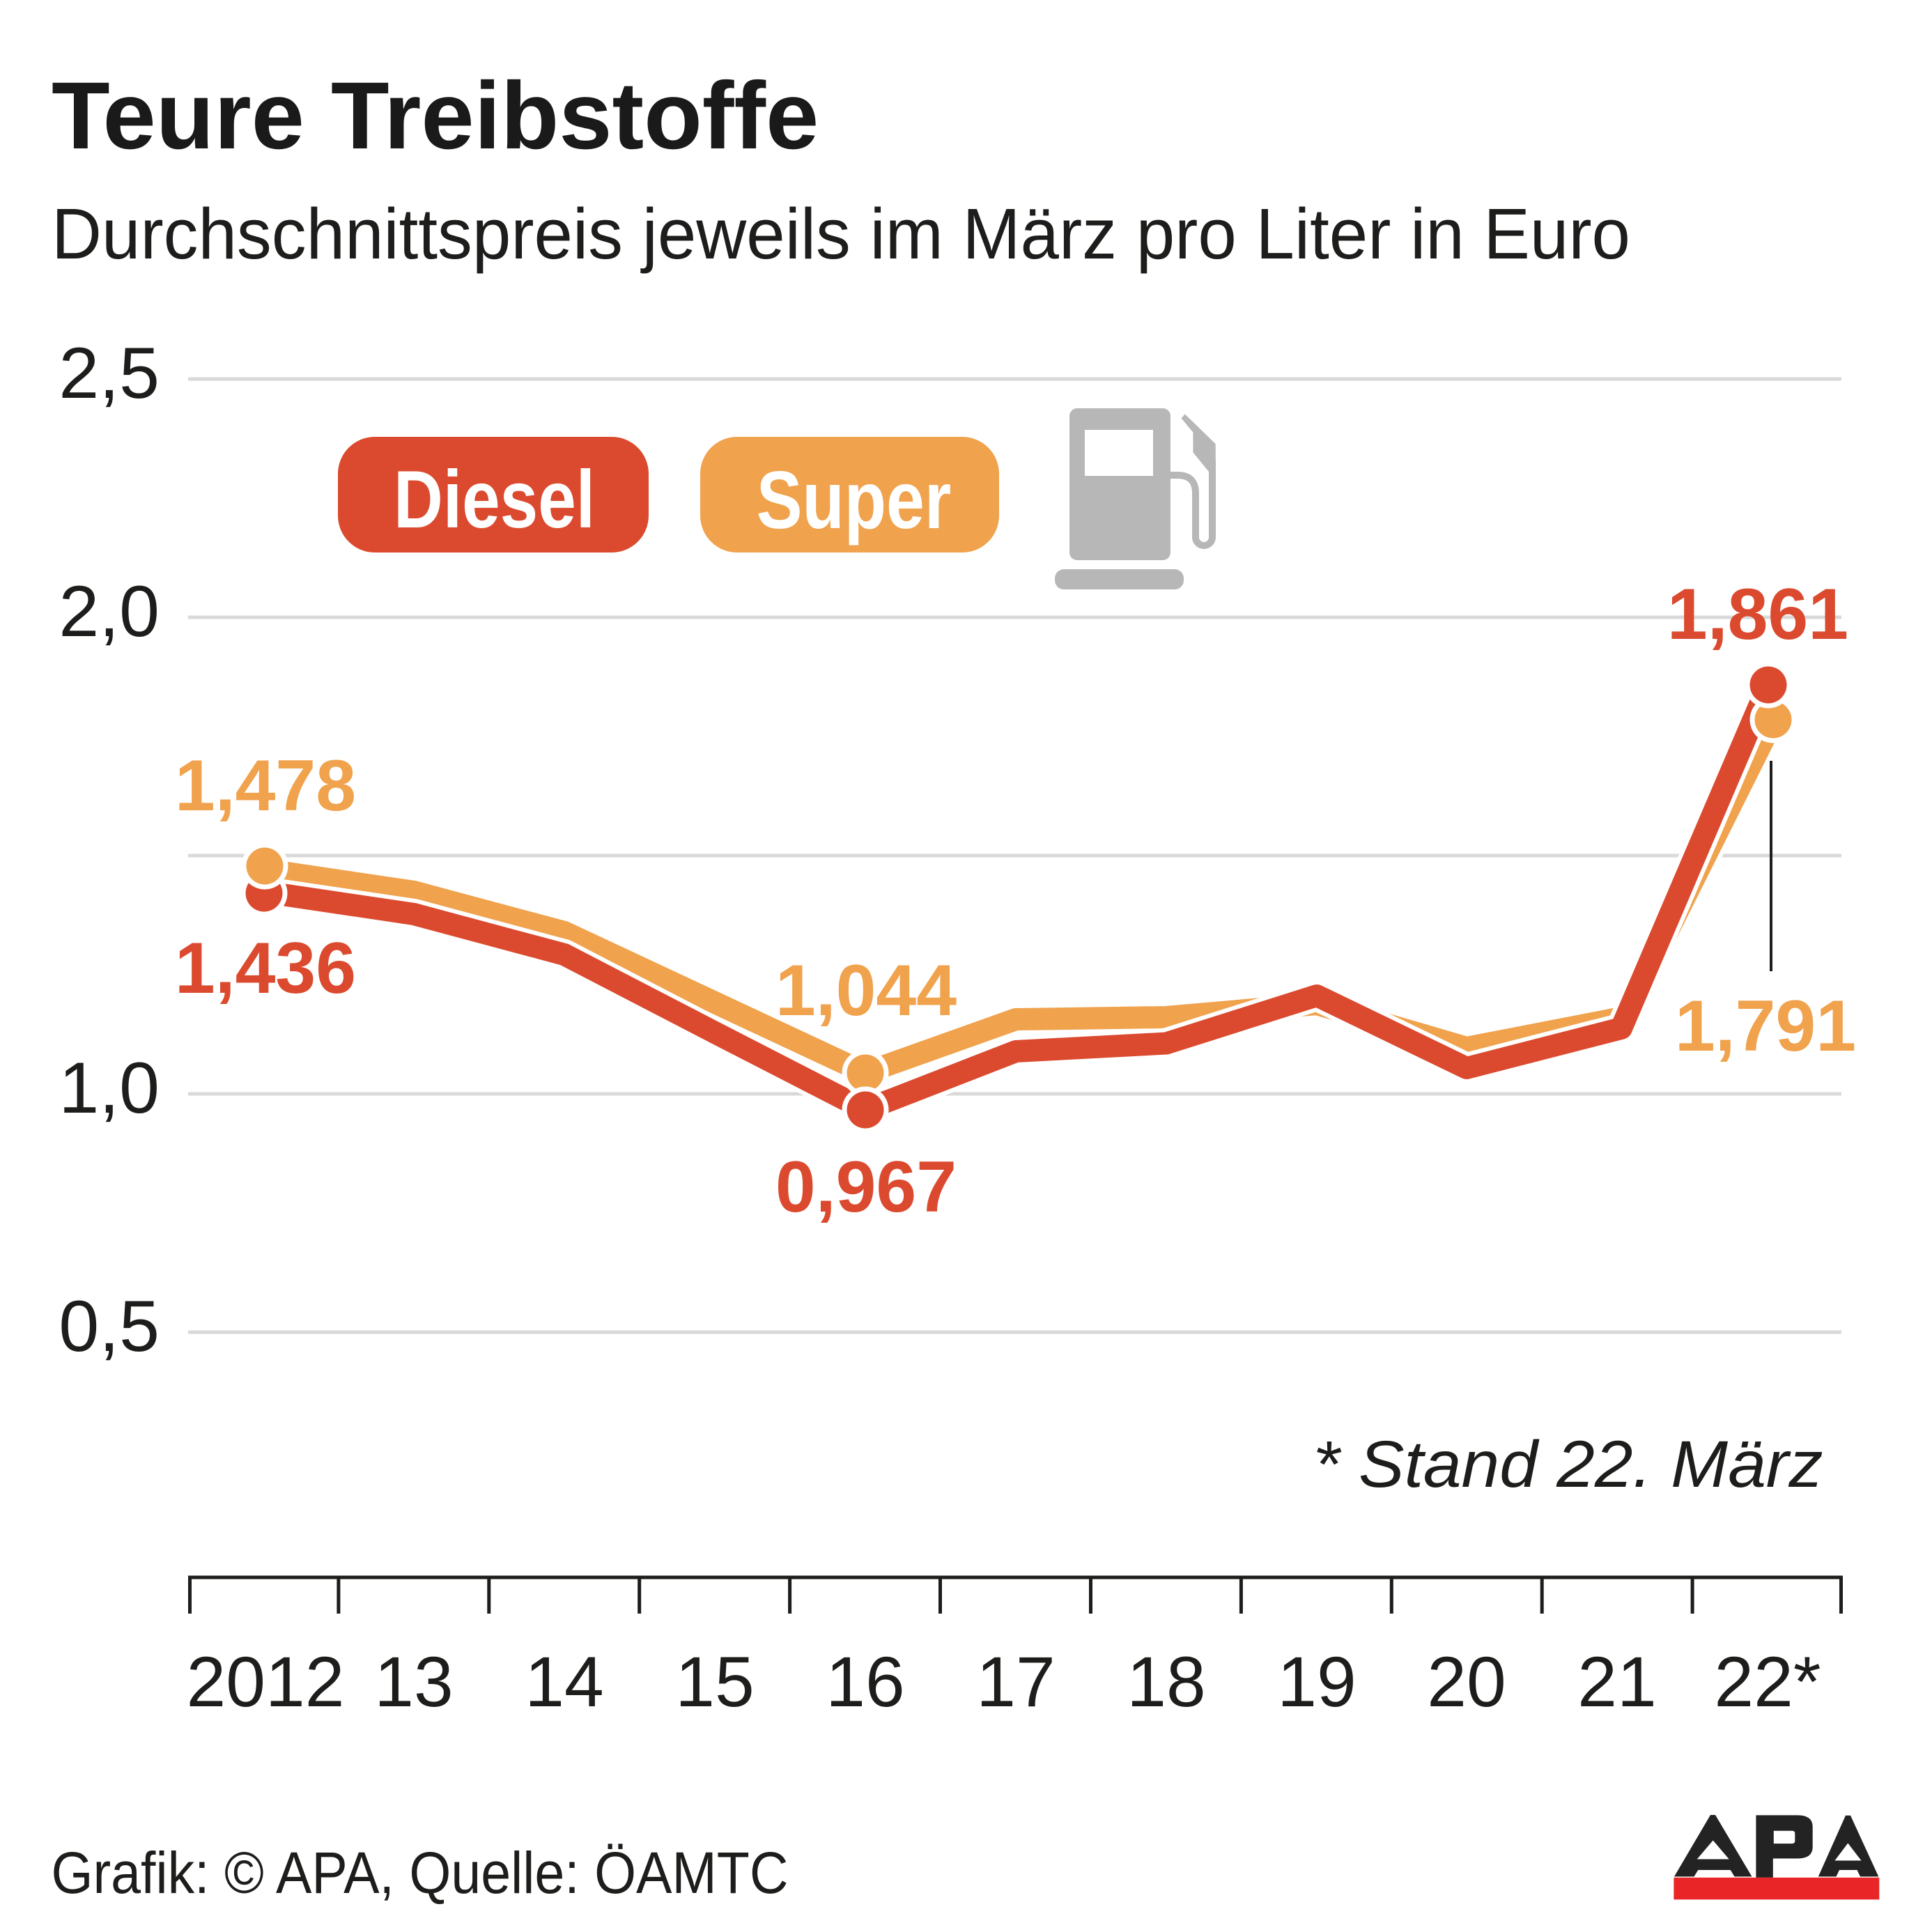  I want to click on svg-text: 0,5, so click(109, 1326).